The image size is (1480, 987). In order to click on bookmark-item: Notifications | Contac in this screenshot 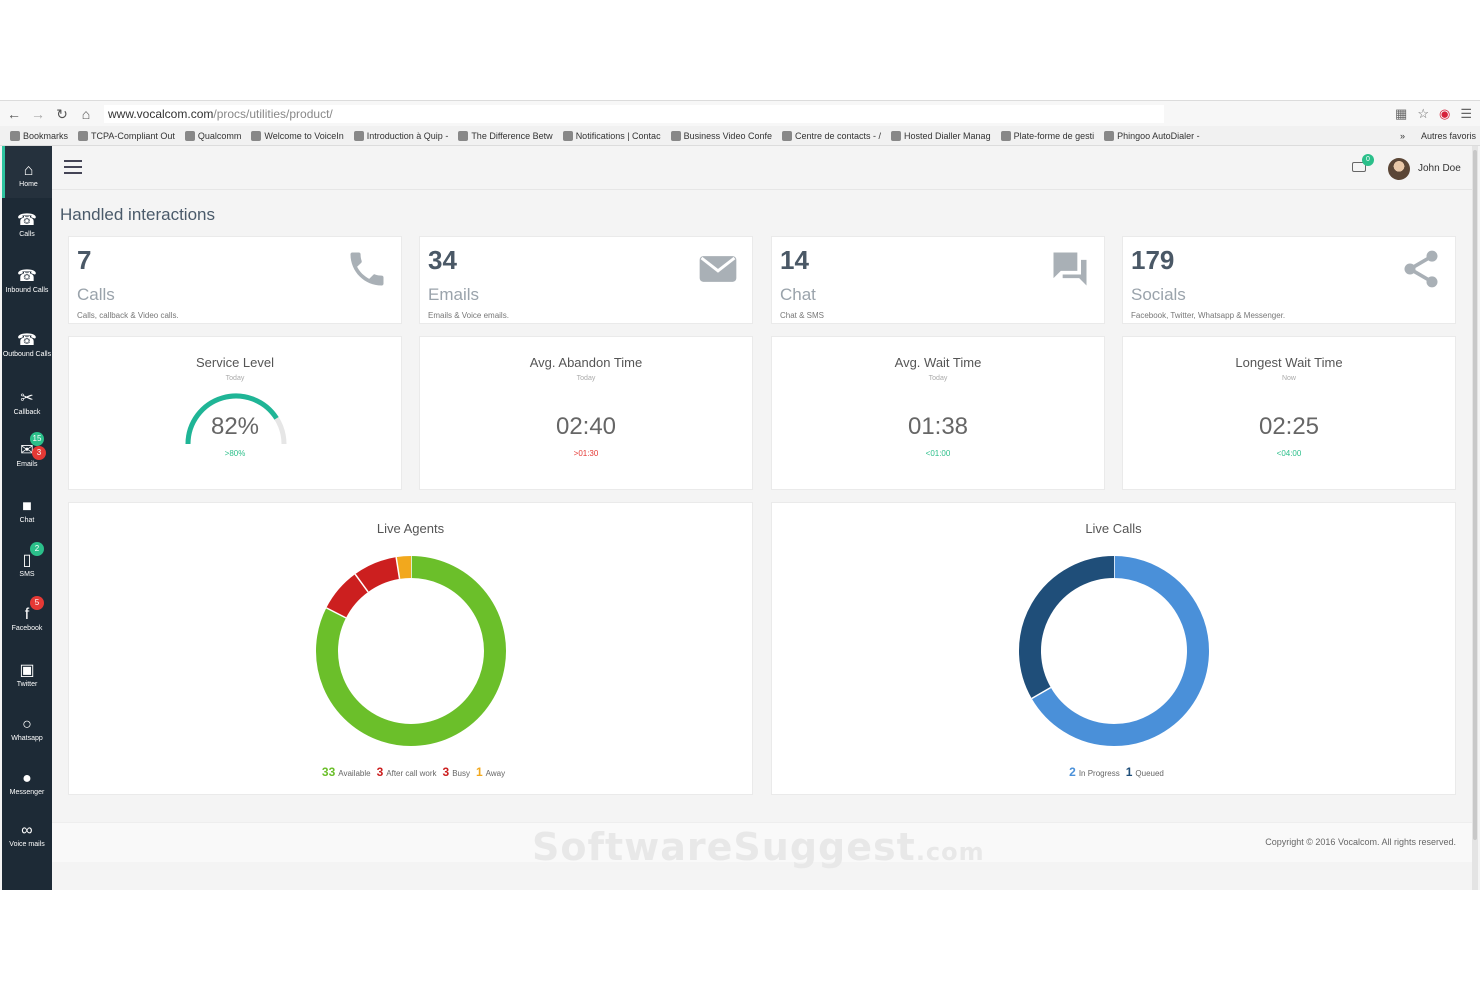, I will do `click(611, 135)`.